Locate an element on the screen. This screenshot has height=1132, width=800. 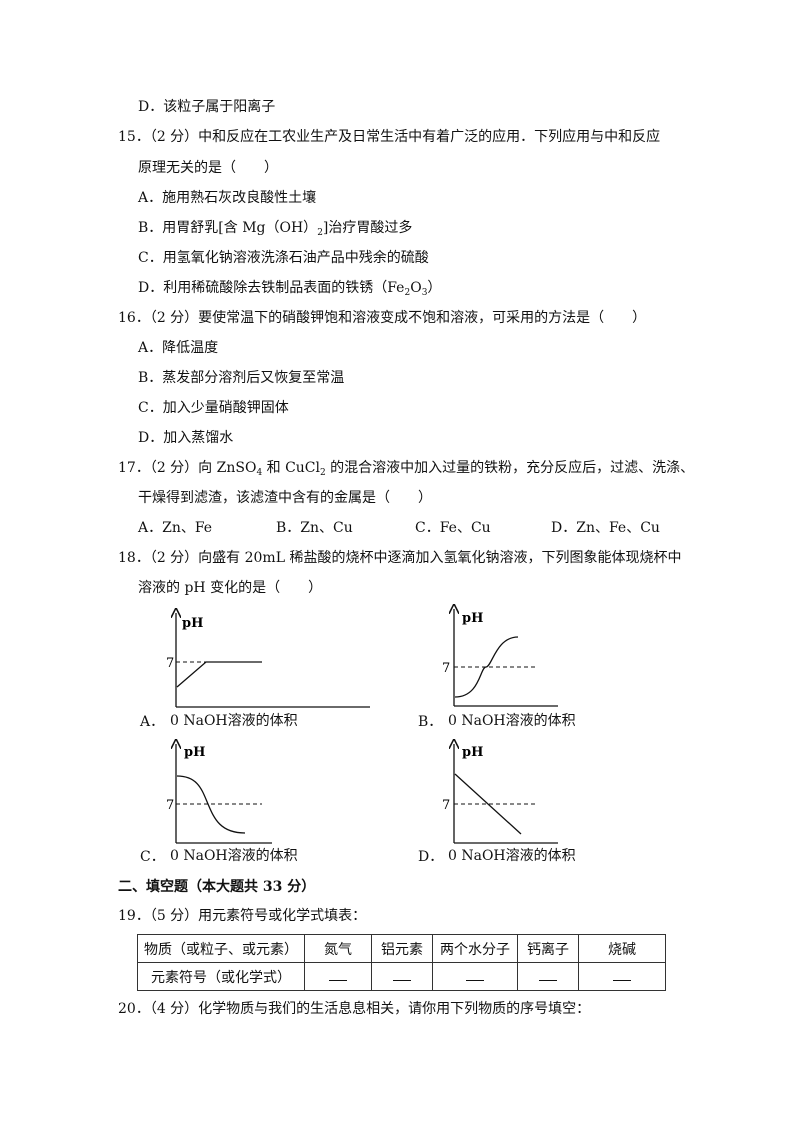
graph-c-curve is located at coordinates (211, 804).